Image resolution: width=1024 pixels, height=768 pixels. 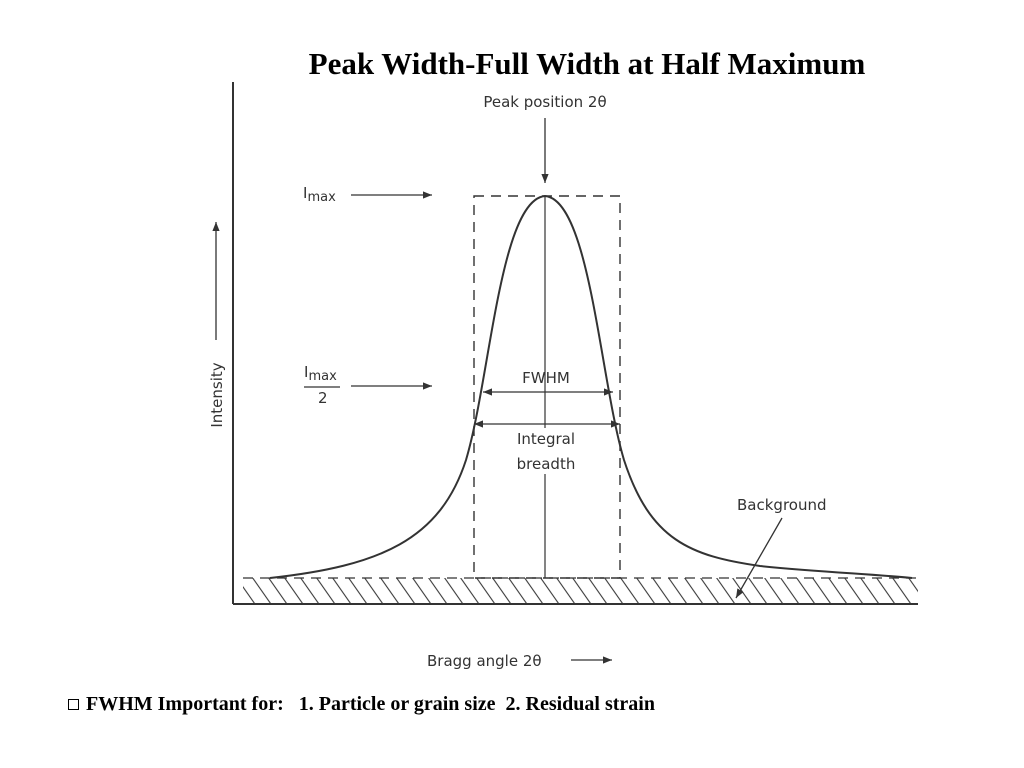 I want to click on background-pointer-arrow, so click(x=759, y=558).